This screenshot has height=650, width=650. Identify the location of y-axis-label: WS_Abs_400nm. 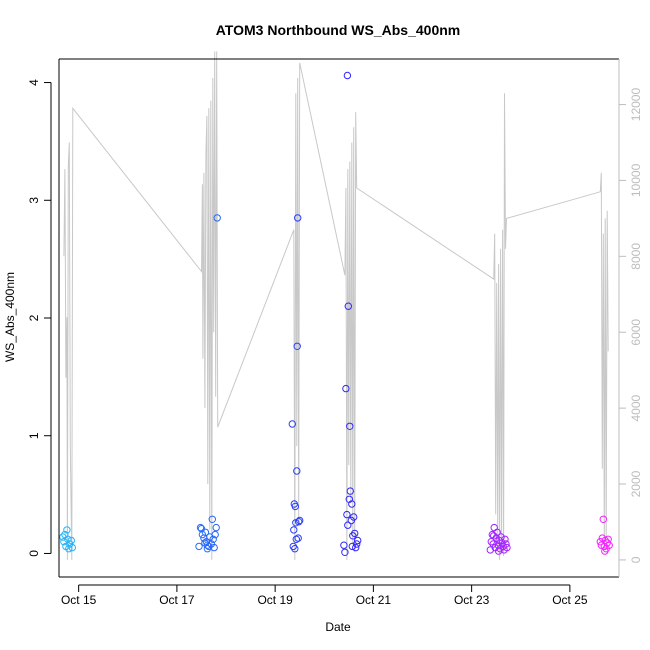
(10, 317).